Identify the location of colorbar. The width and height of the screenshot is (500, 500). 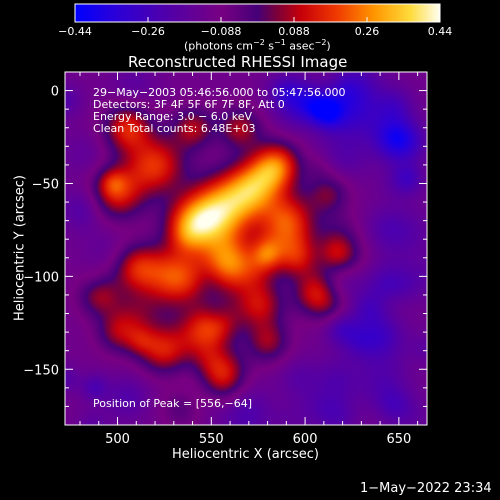
(257, 13).